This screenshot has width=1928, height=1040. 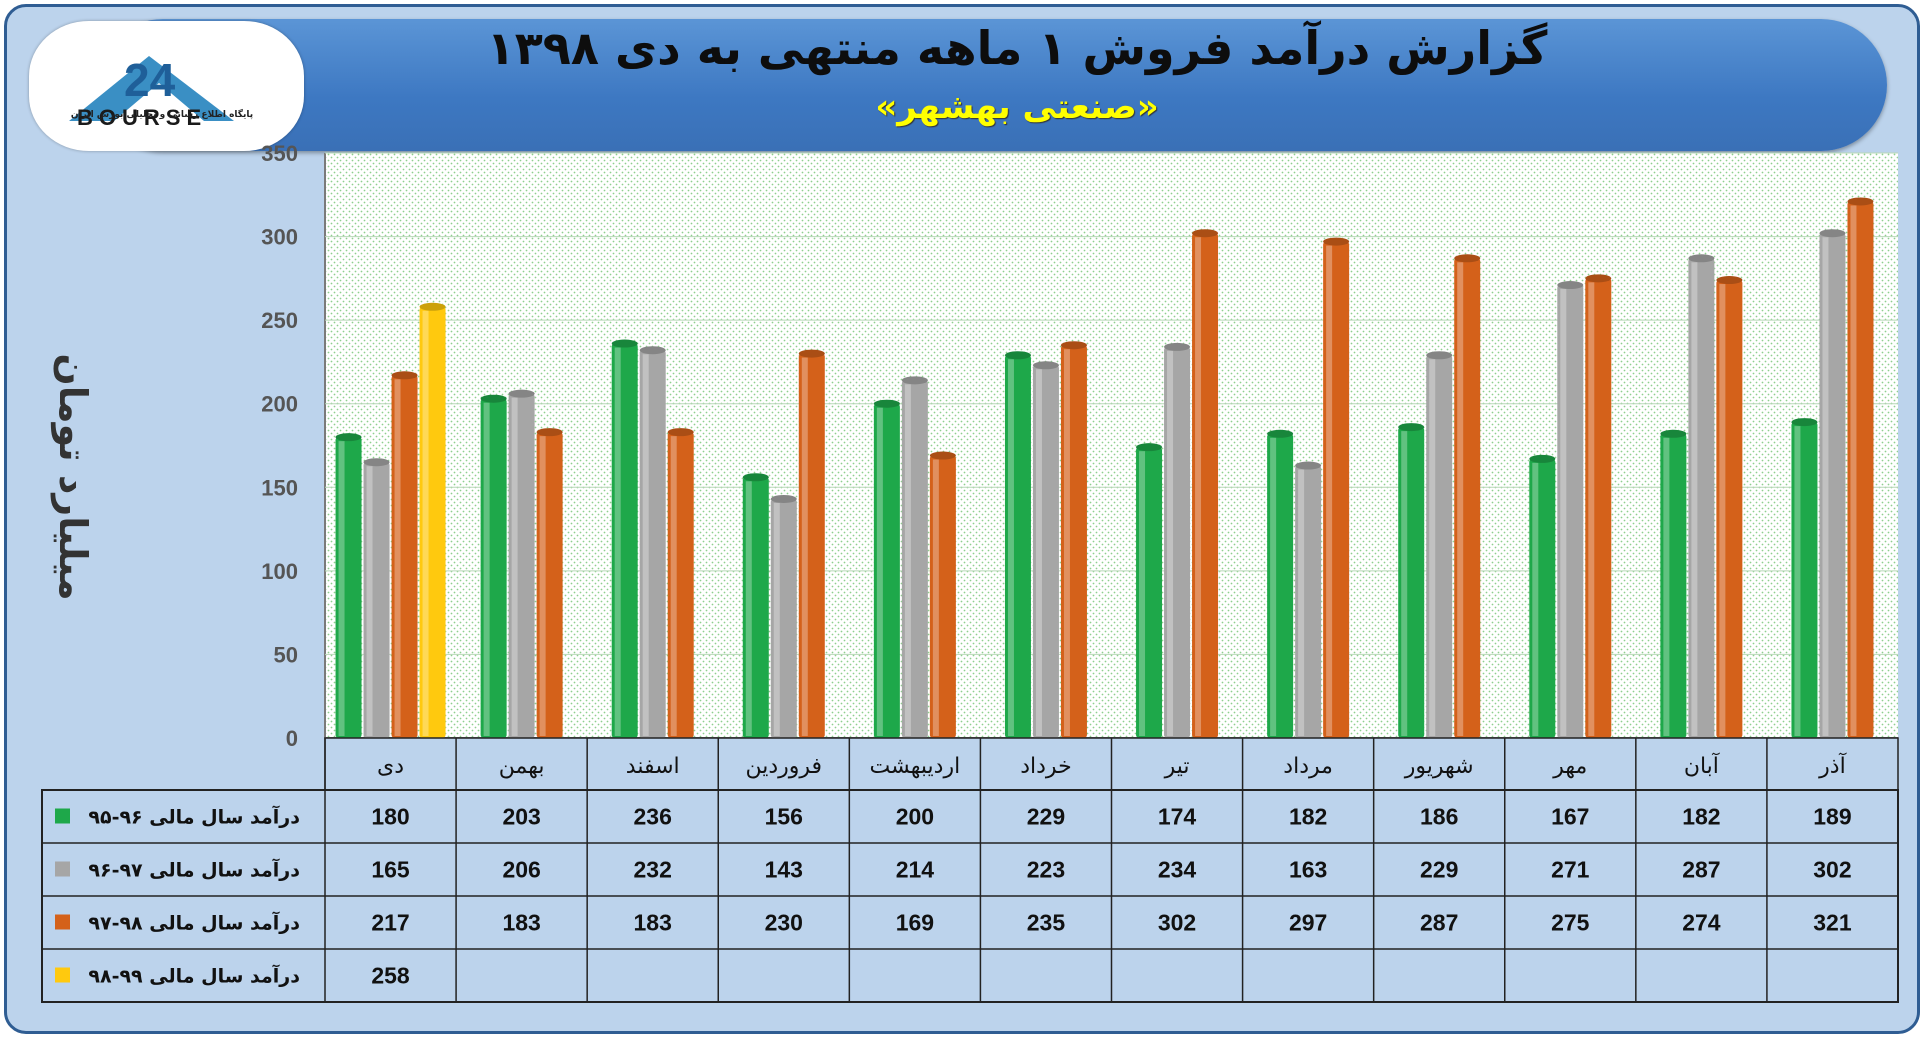 What do you see at coordinates (390, 870) in the screenshot?
I see `data-label: 165` at bounding box center [390, 870].